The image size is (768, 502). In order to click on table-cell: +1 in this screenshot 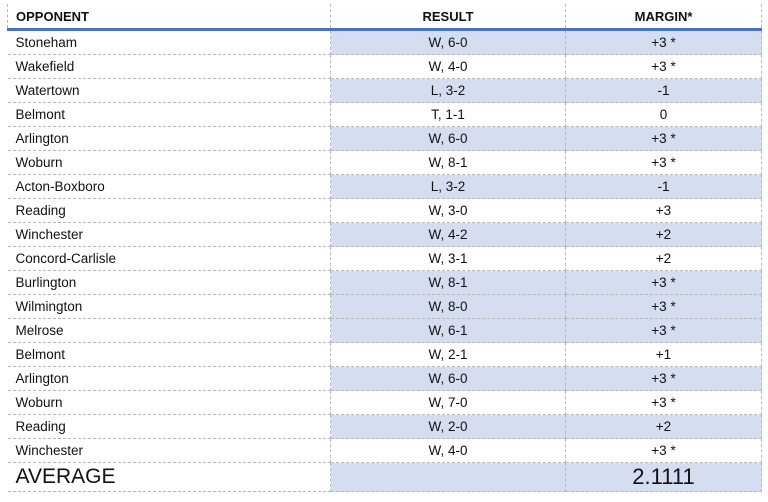, I will do `click(663, 354)`.